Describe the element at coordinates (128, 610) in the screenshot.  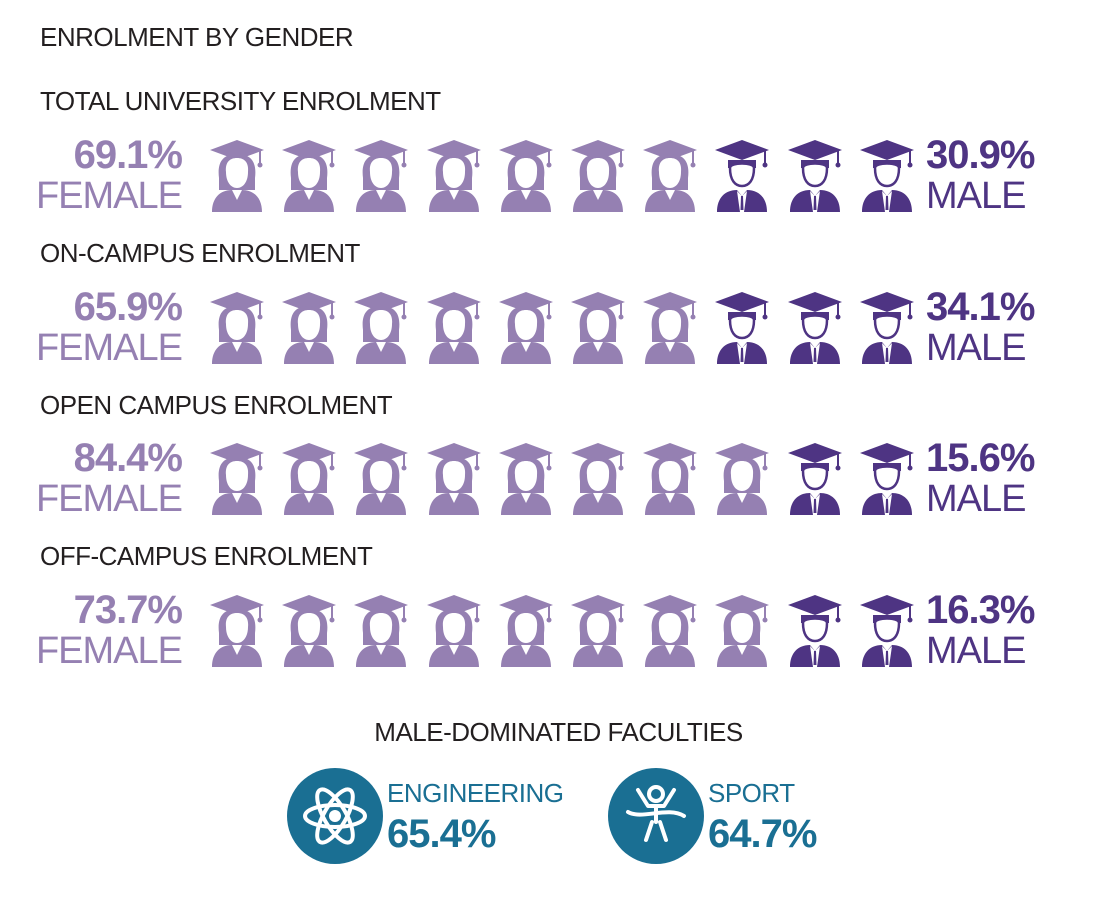
I see `female-percent: 73.7%` at that location.